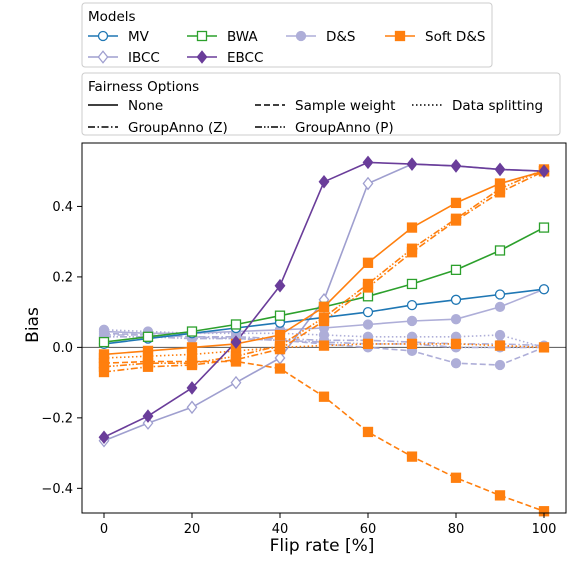  What do you see at coordinates (324, 342) in the screenshot?
I see `series-line-dands-groupanno-p` at bounding box center [324, 342].